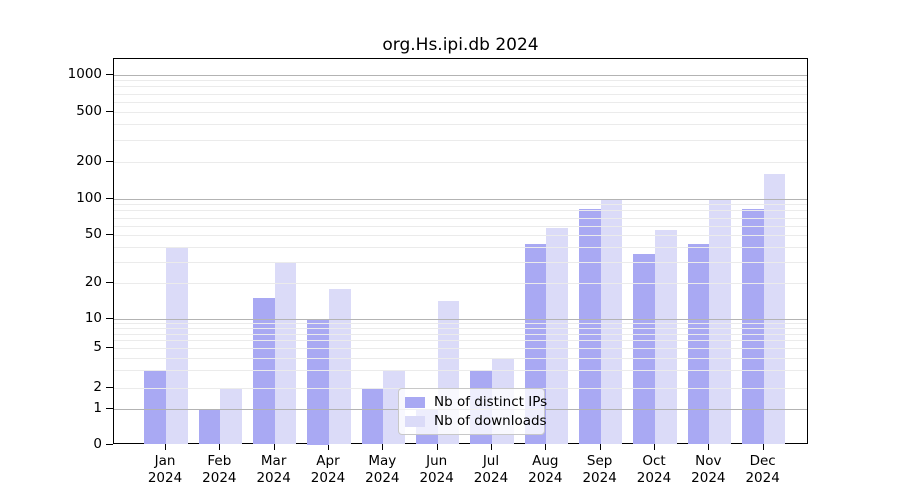 This screenshot has width=900, height=500. I want to click on legend-label-downloads: Nb of downloads, so click(490, 421).